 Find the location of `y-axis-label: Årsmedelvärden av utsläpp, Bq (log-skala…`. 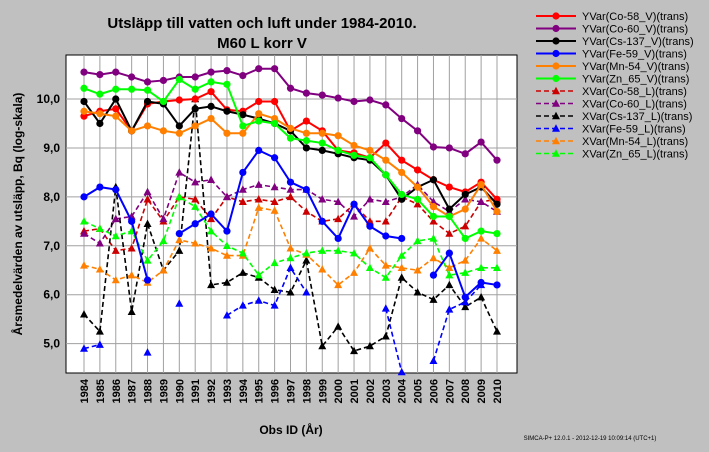

y-axis-label: Årsmedelvärden av utsläpp, Bq (log-skala… is located at coordinates (17, 214).